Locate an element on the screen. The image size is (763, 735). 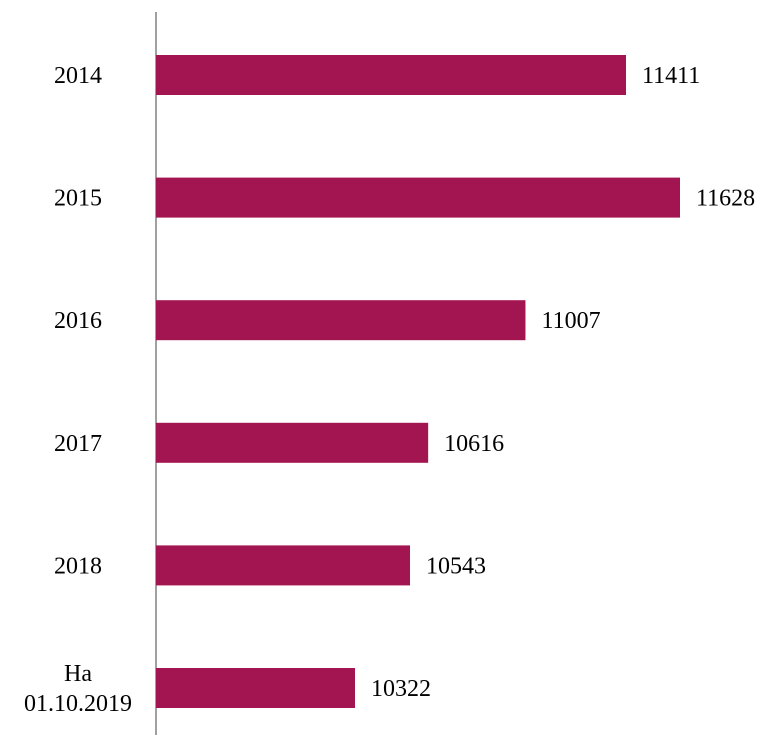
category-labels-group: 2014 2015 2016 2017 2018 На 01.10.2019 is located at coordinates (78, 390).